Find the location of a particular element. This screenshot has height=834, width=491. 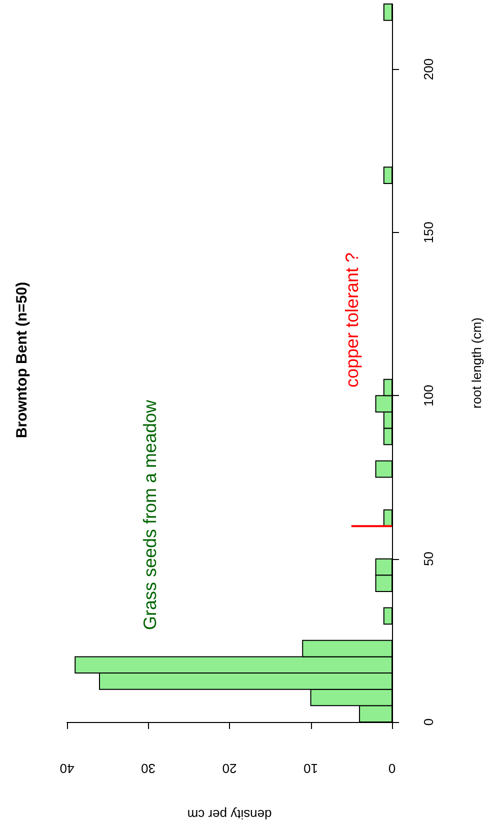

y-tick-label: 50 is located at coordinates (428, 559).